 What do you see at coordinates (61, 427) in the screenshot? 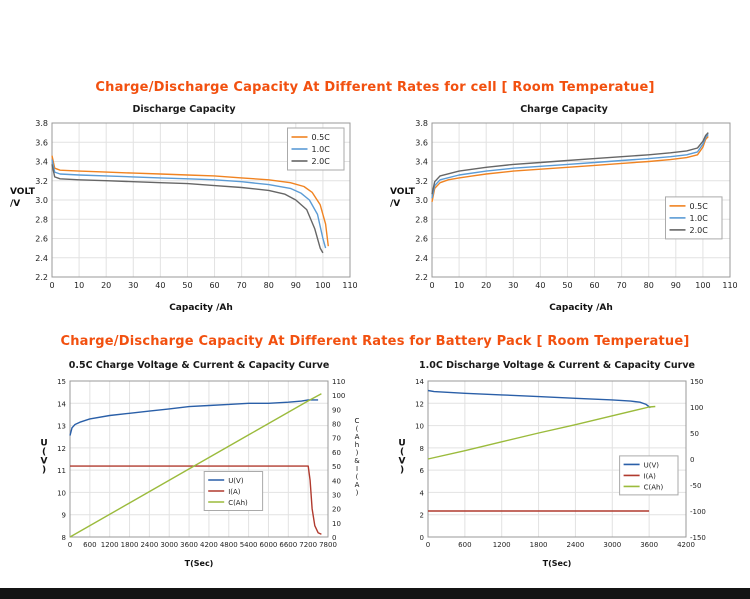
I see `svg-text: 13` at bounding box center [61, 427].